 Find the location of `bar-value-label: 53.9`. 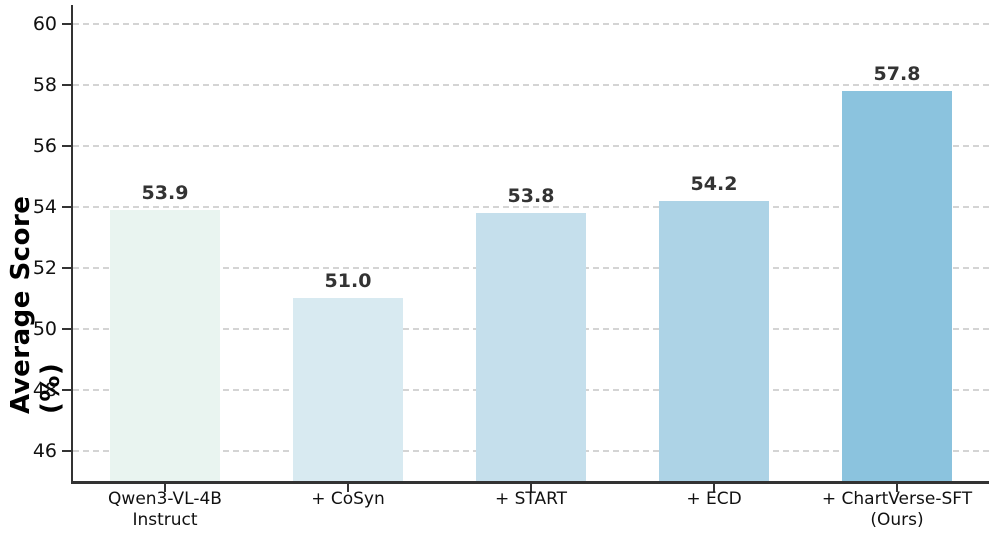

bar-value-label: 53.9 is located at coordinates (165, 192).